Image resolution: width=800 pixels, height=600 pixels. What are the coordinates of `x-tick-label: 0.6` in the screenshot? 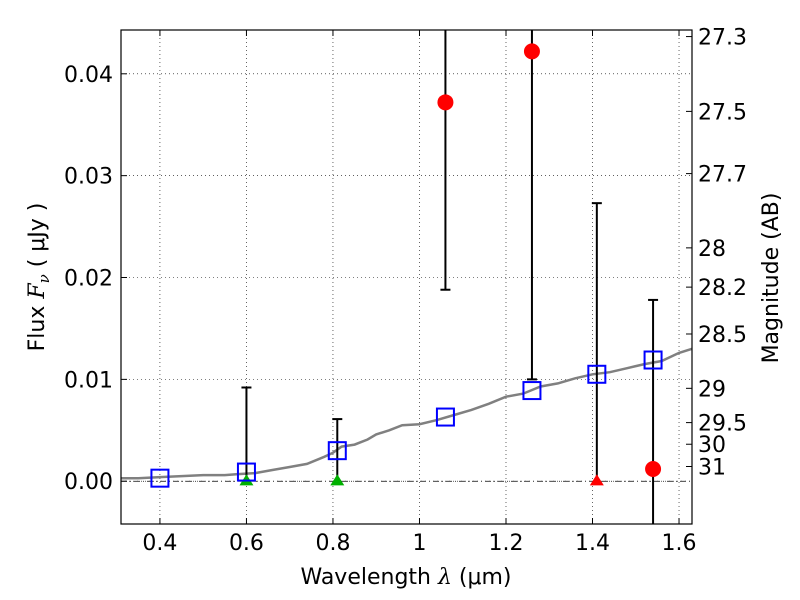 It's located at (246, 543).